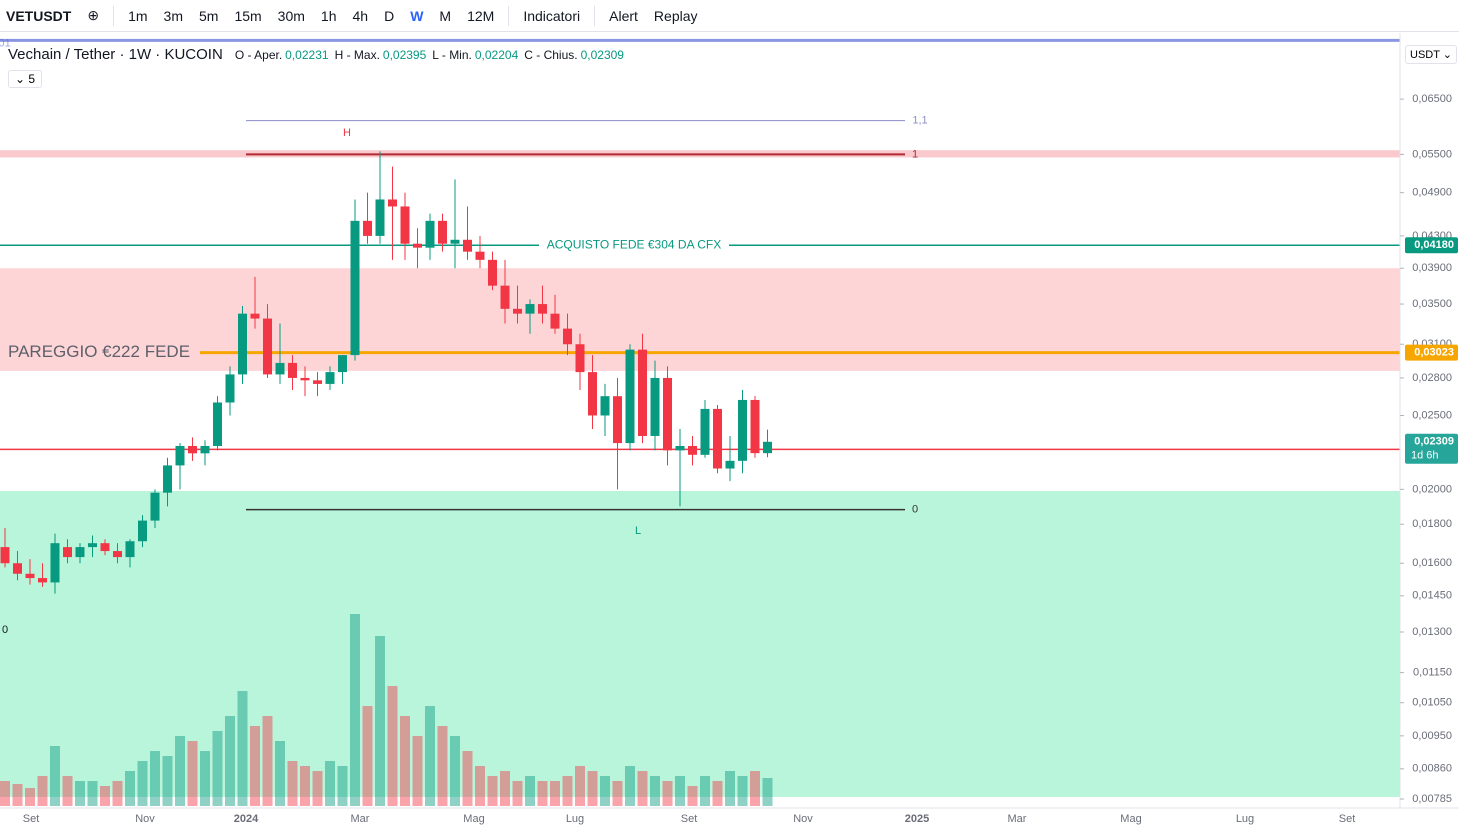 Image resolution: width=1459 pixels, height=832 pixels. What do you see at coordinates (1431, 54) in the screenshot?
I see `currency-select: USDT ⌄` at bounding box center [1431, 54].